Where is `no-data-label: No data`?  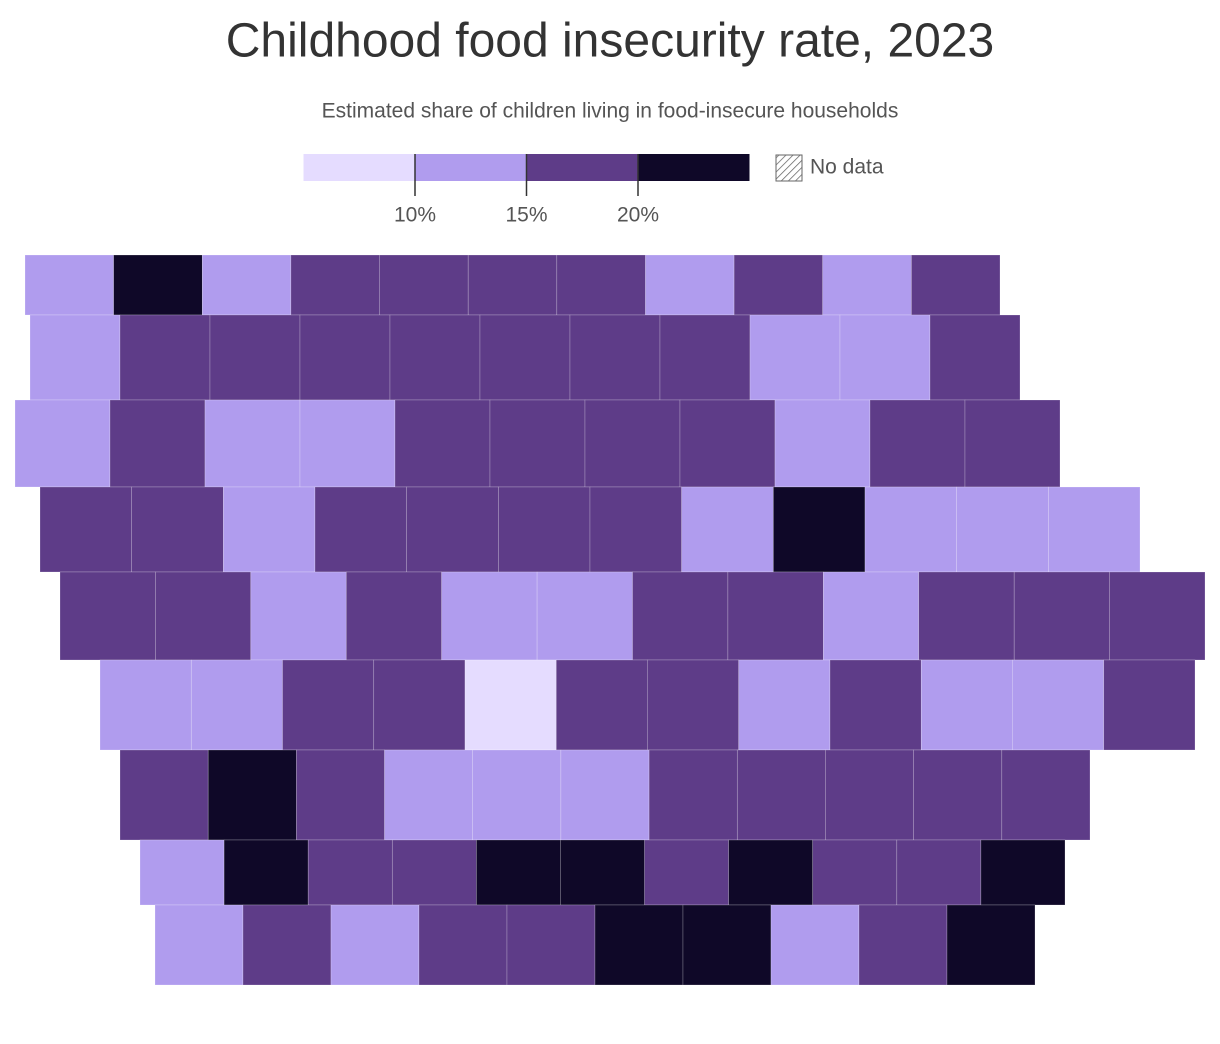
no-data-label: No data is located at coordinates (847, 167).